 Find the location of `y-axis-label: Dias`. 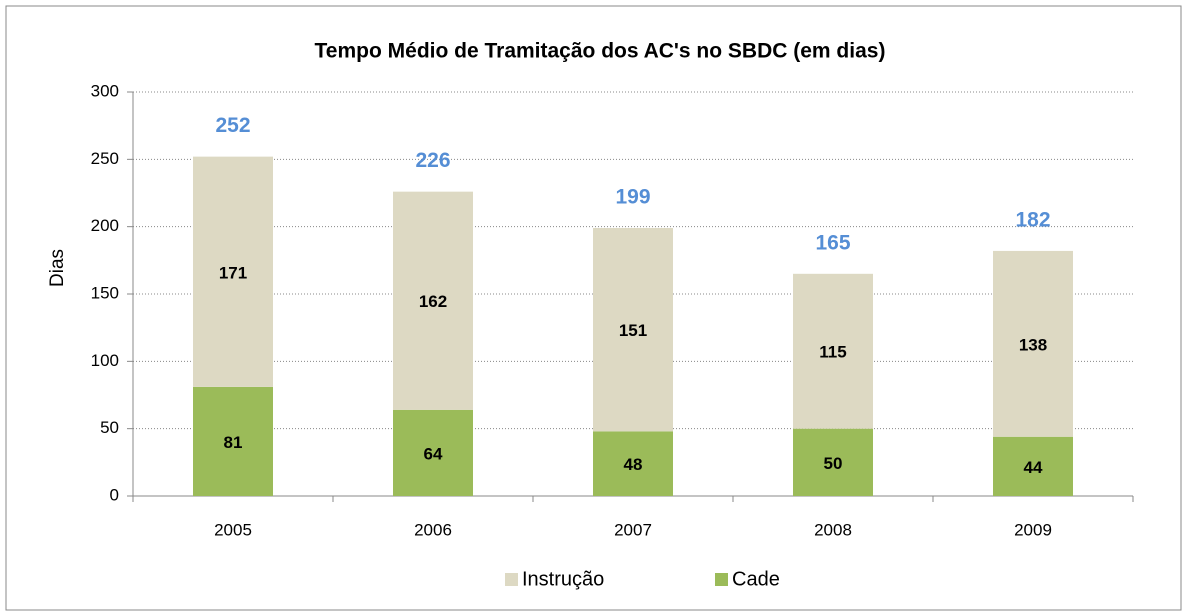

y-axis-label: Dias is located at coordinates (57, 268).